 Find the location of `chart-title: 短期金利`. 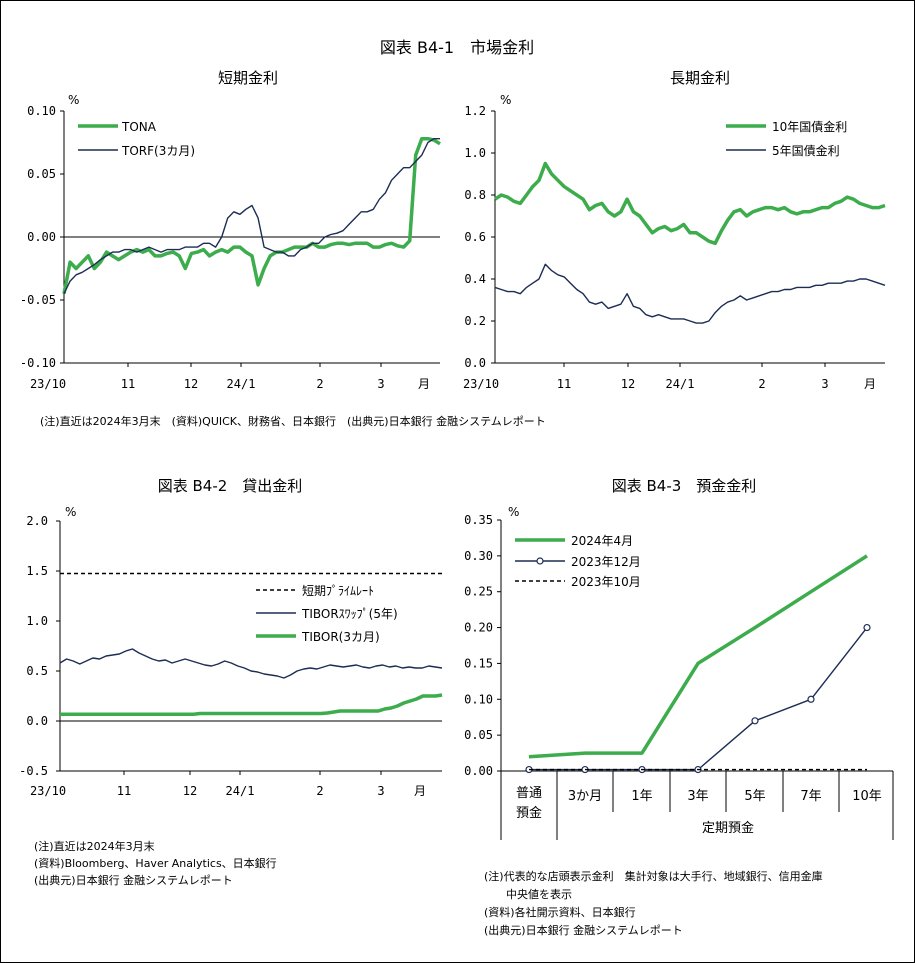

chart-title: 短期金利 is located at coordinates (248, 78).